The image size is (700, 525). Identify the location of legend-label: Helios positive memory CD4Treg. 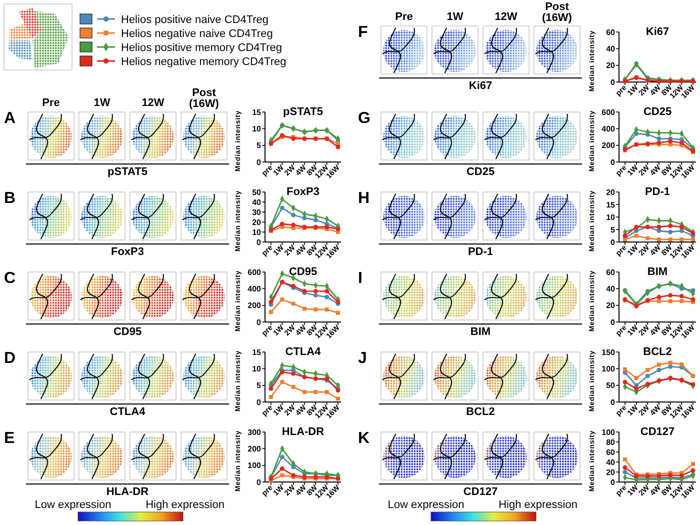
(201, 48).